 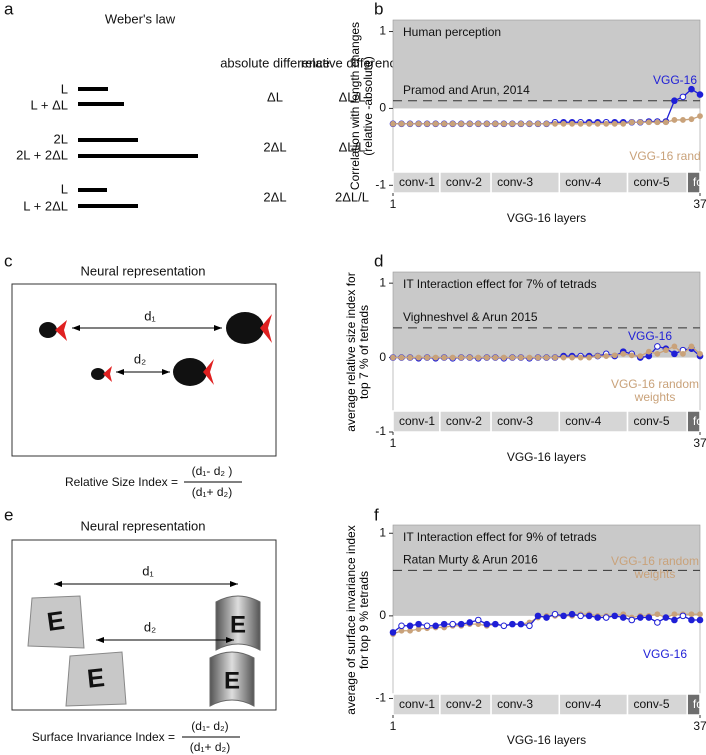 What do you see at coordinates (652, 182) in the screenshot?
I see `layer-group-label: conv-5` at bounding box center [652, 182].